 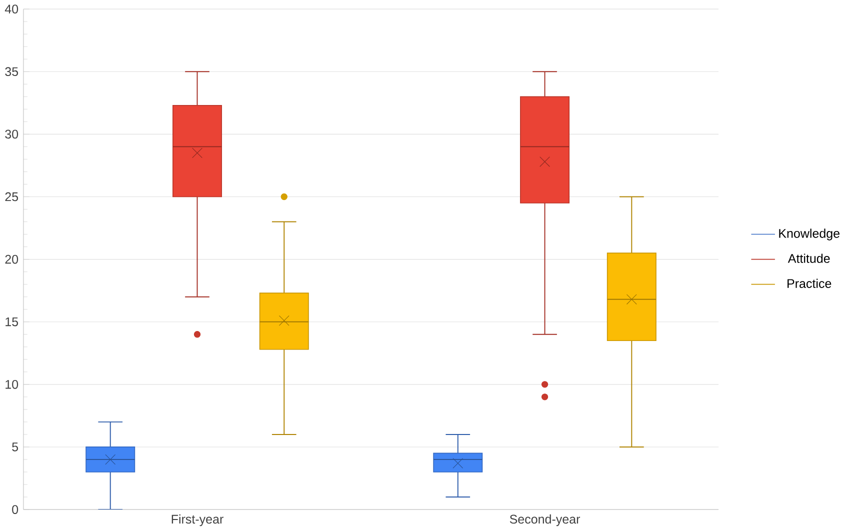 I want to click on y-tick-label: 30, so click(x=11, y=134).